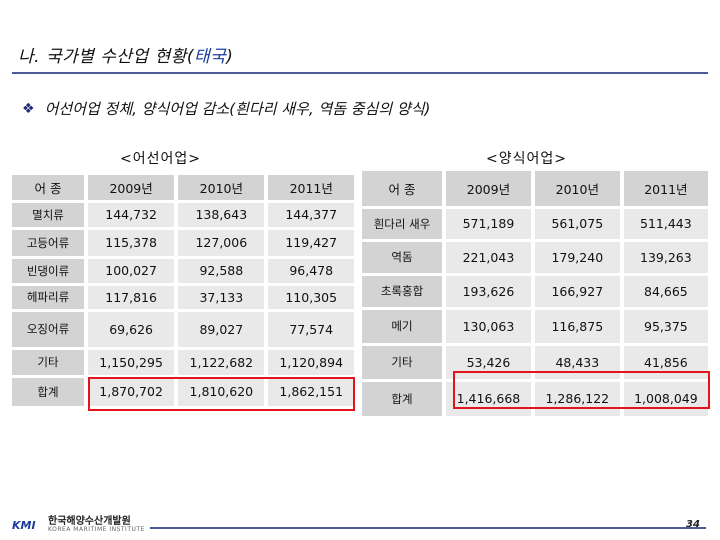 Image resolution: width=720 pixels, height=540 pixels. Describe the element at coordinates (130, 328) in the screenshot. I see `cell-value: 69,626` at that location.